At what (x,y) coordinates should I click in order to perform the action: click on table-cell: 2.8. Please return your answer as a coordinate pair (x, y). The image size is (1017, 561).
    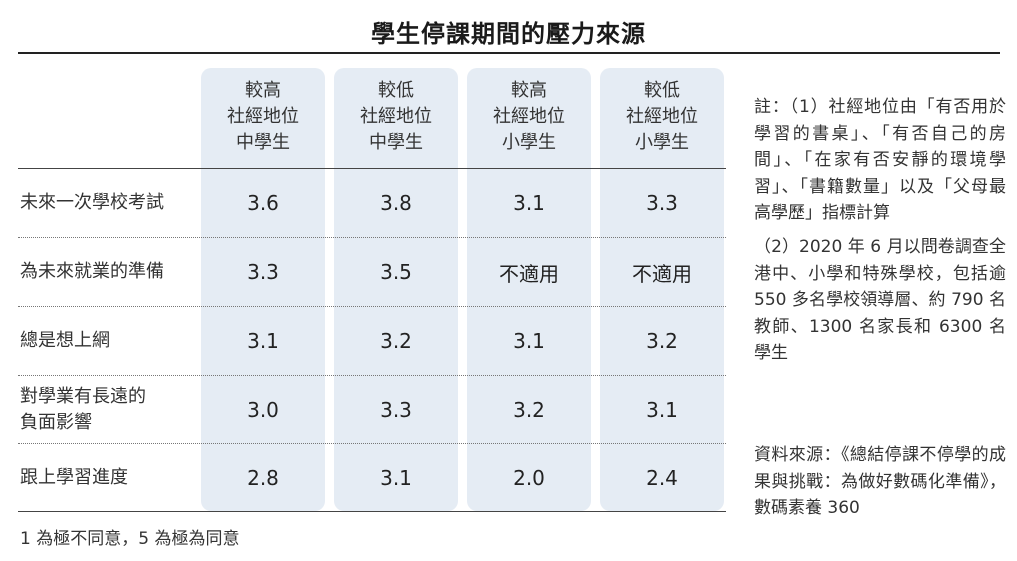
    Looking at the image, I should click on (263, 477).